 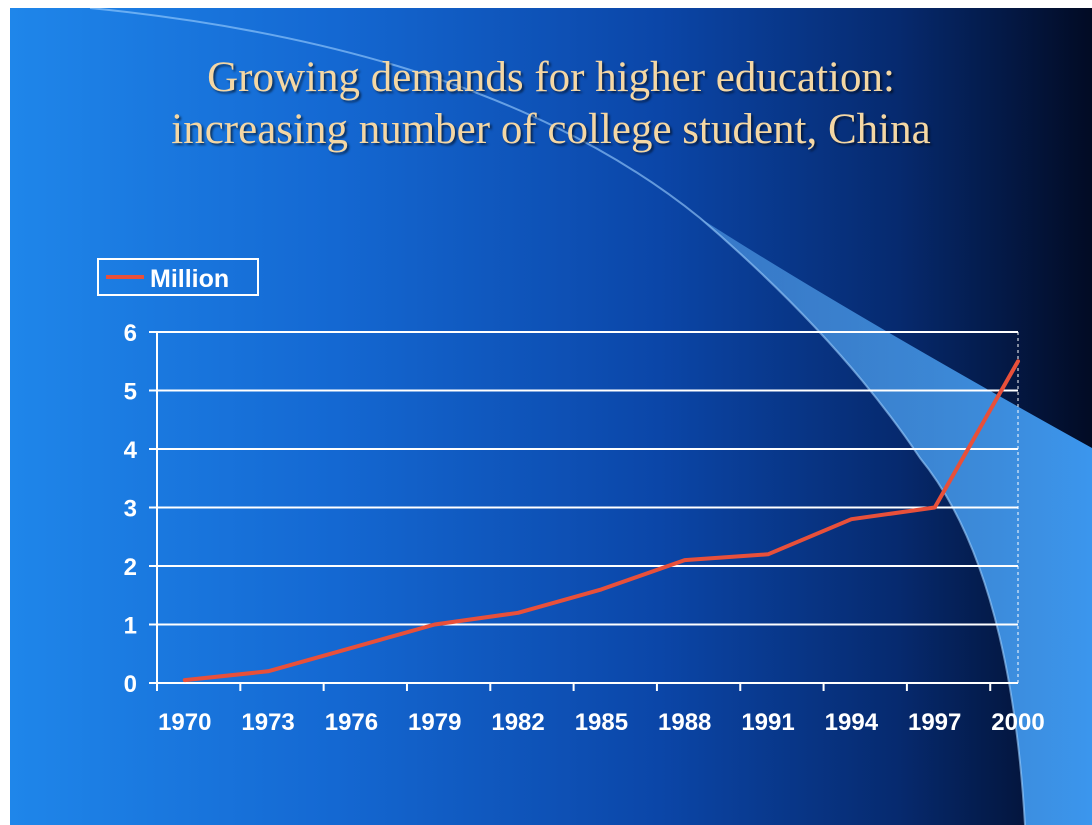 I want to click on y-tick-label: 5, so click(x=130, y=392).